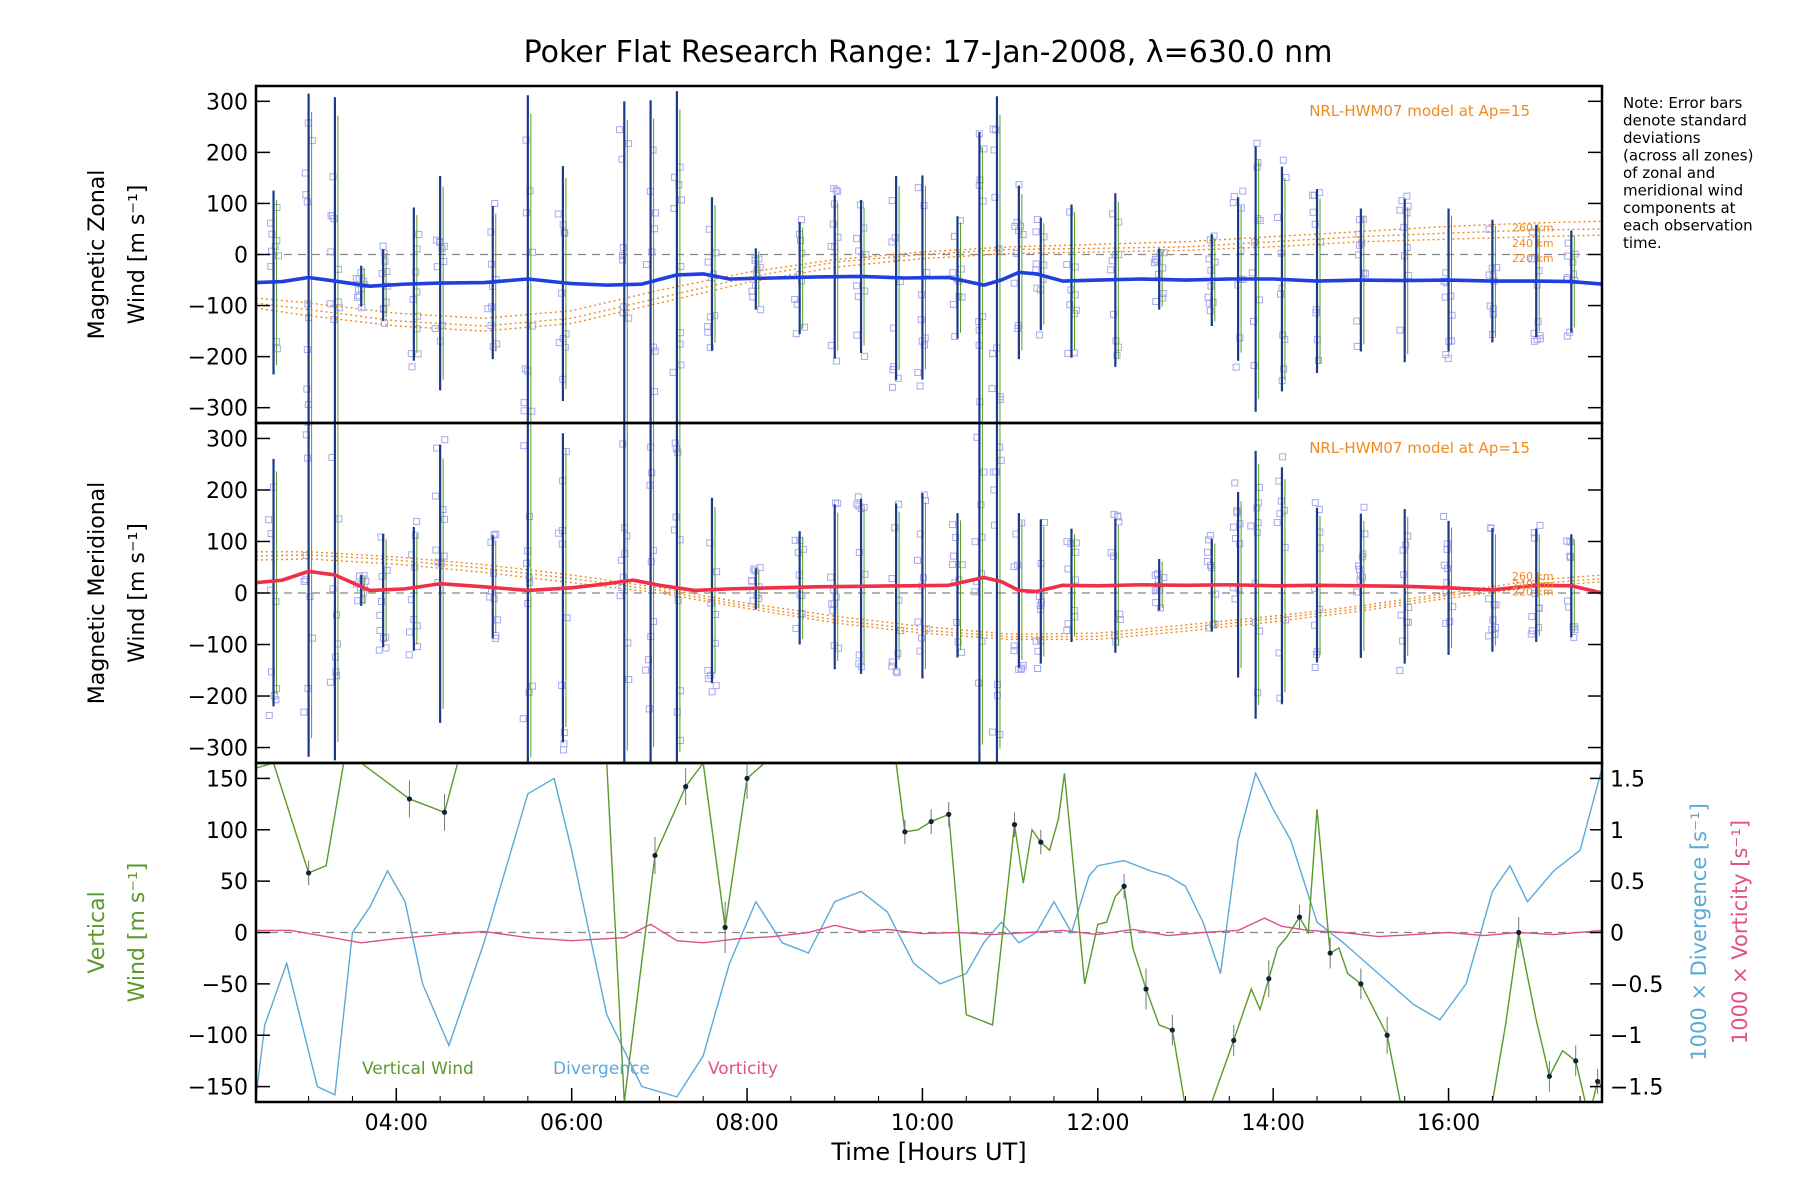  I want to click on y-axis-label-line1: Magnetic Zonal, so click(97, 255).